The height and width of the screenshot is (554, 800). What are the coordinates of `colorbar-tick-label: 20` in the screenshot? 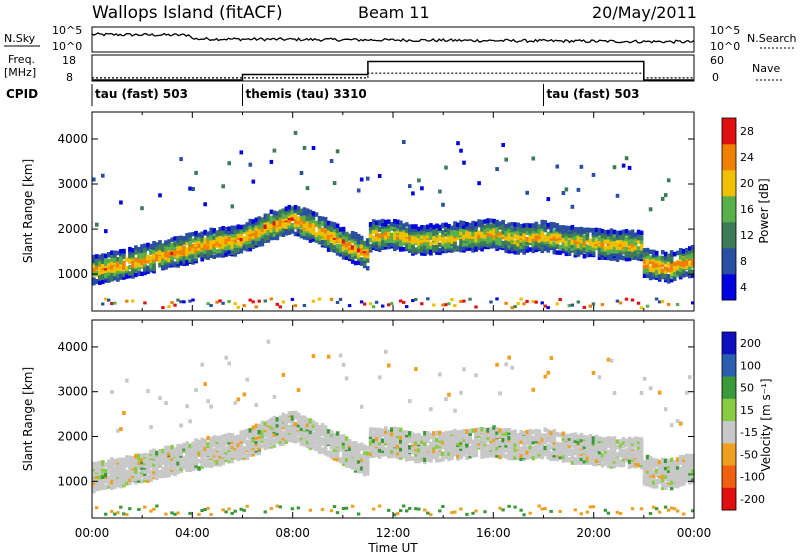 It's located at (747, 183).